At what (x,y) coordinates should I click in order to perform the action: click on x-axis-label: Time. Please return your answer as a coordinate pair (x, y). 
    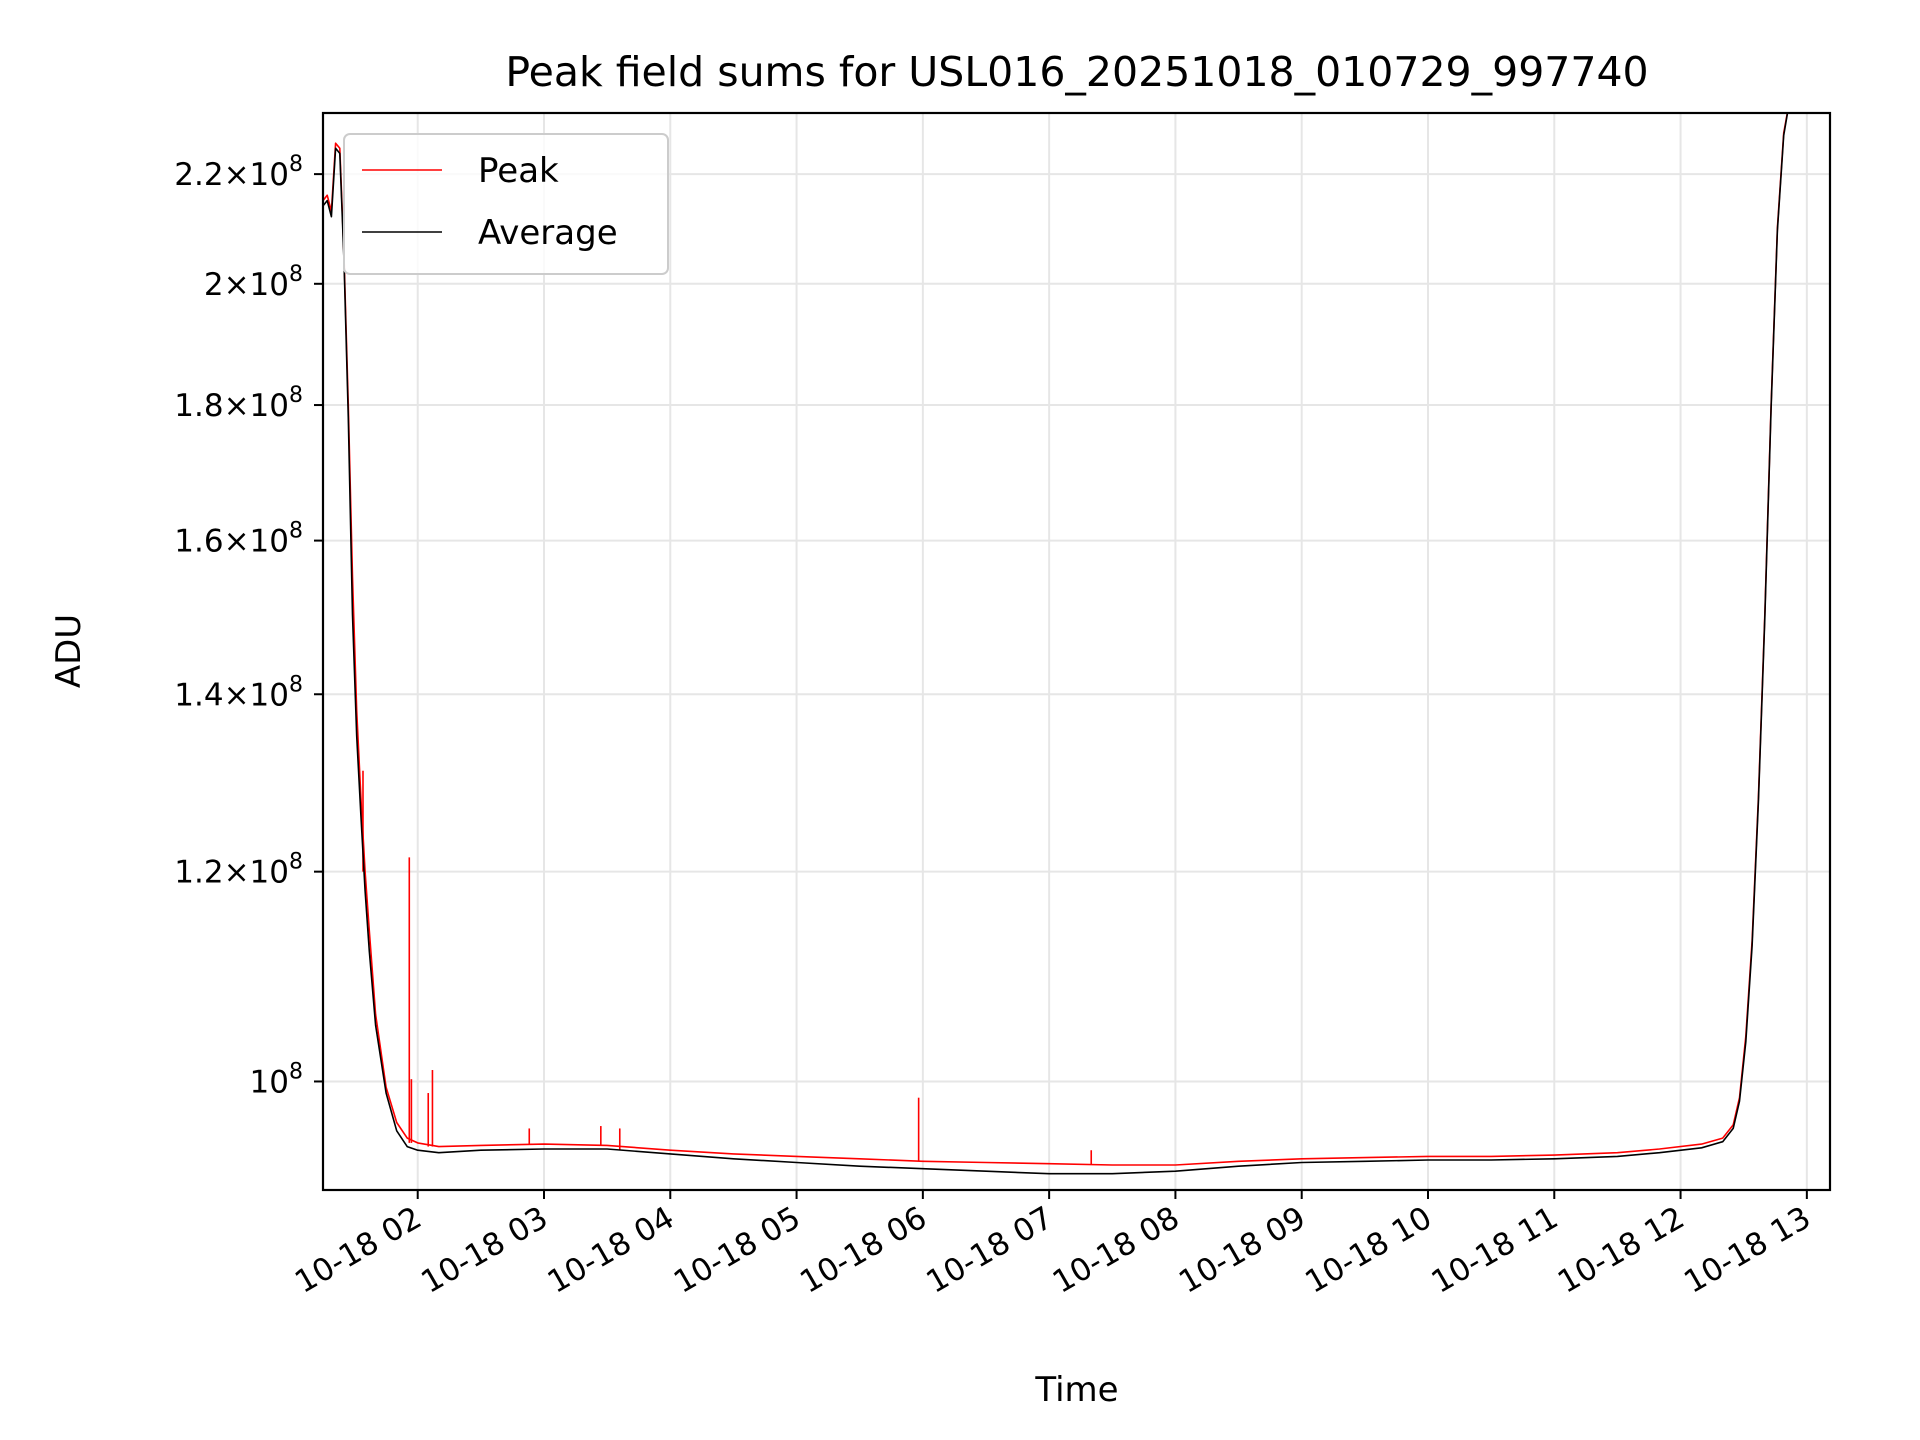
    Looking at the image, I should click on (1076, 1390).